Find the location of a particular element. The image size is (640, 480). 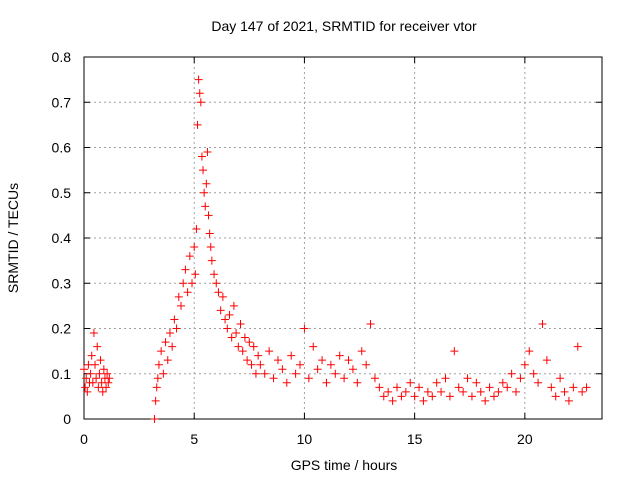

y-tick-label: 0.1 is located at coordinates (62, 374).